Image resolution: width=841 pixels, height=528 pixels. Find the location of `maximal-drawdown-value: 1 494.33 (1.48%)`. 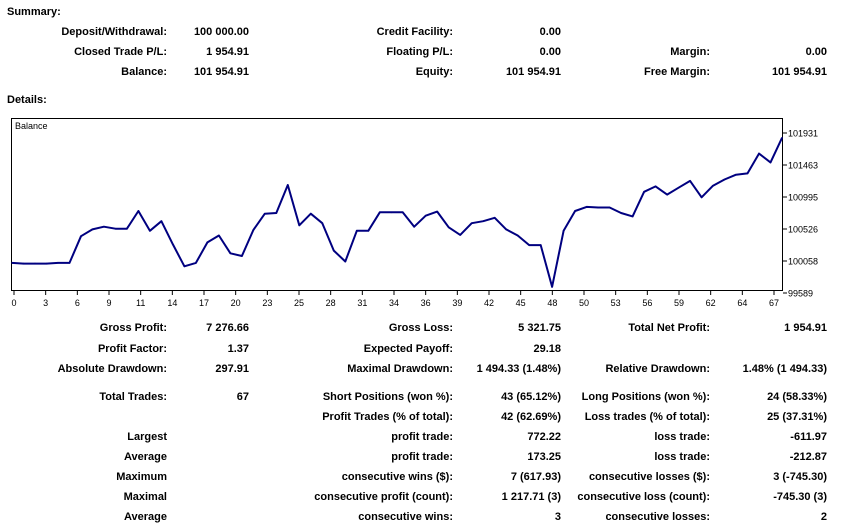

maximal-drawdown-value: 1 494.33 (1.48%) is located at coordinates (518, 369).